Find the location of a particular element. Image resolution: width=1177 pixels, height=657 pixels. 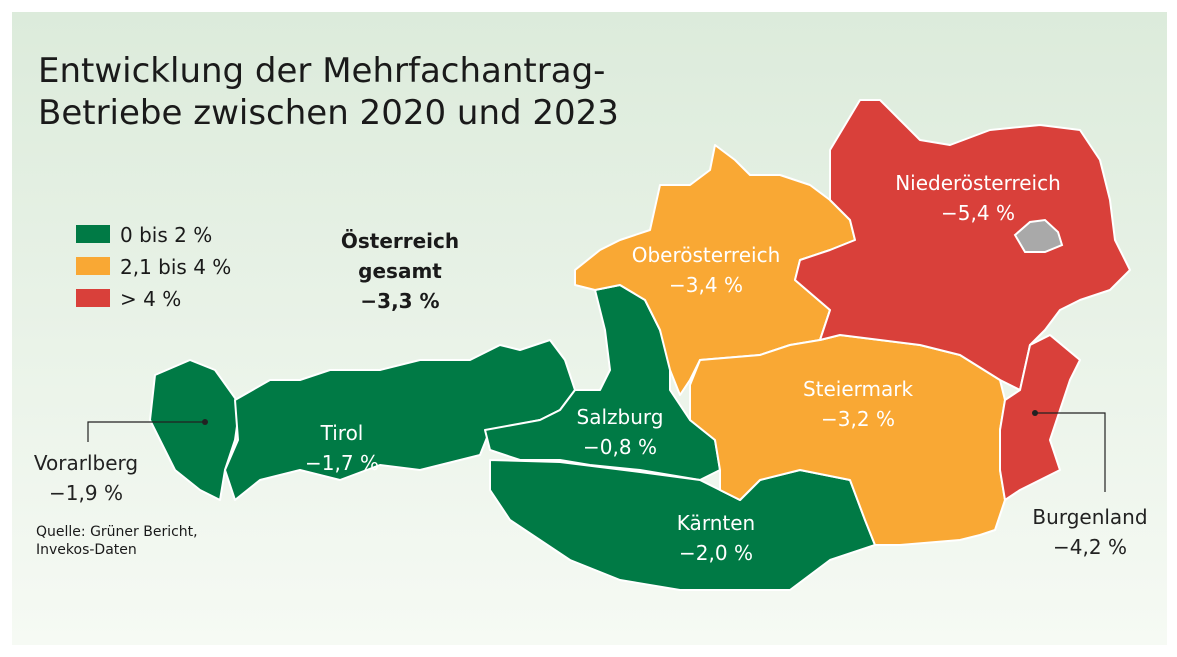

legend-label: 0 bis 2 % is located at coordinates (166, 235).